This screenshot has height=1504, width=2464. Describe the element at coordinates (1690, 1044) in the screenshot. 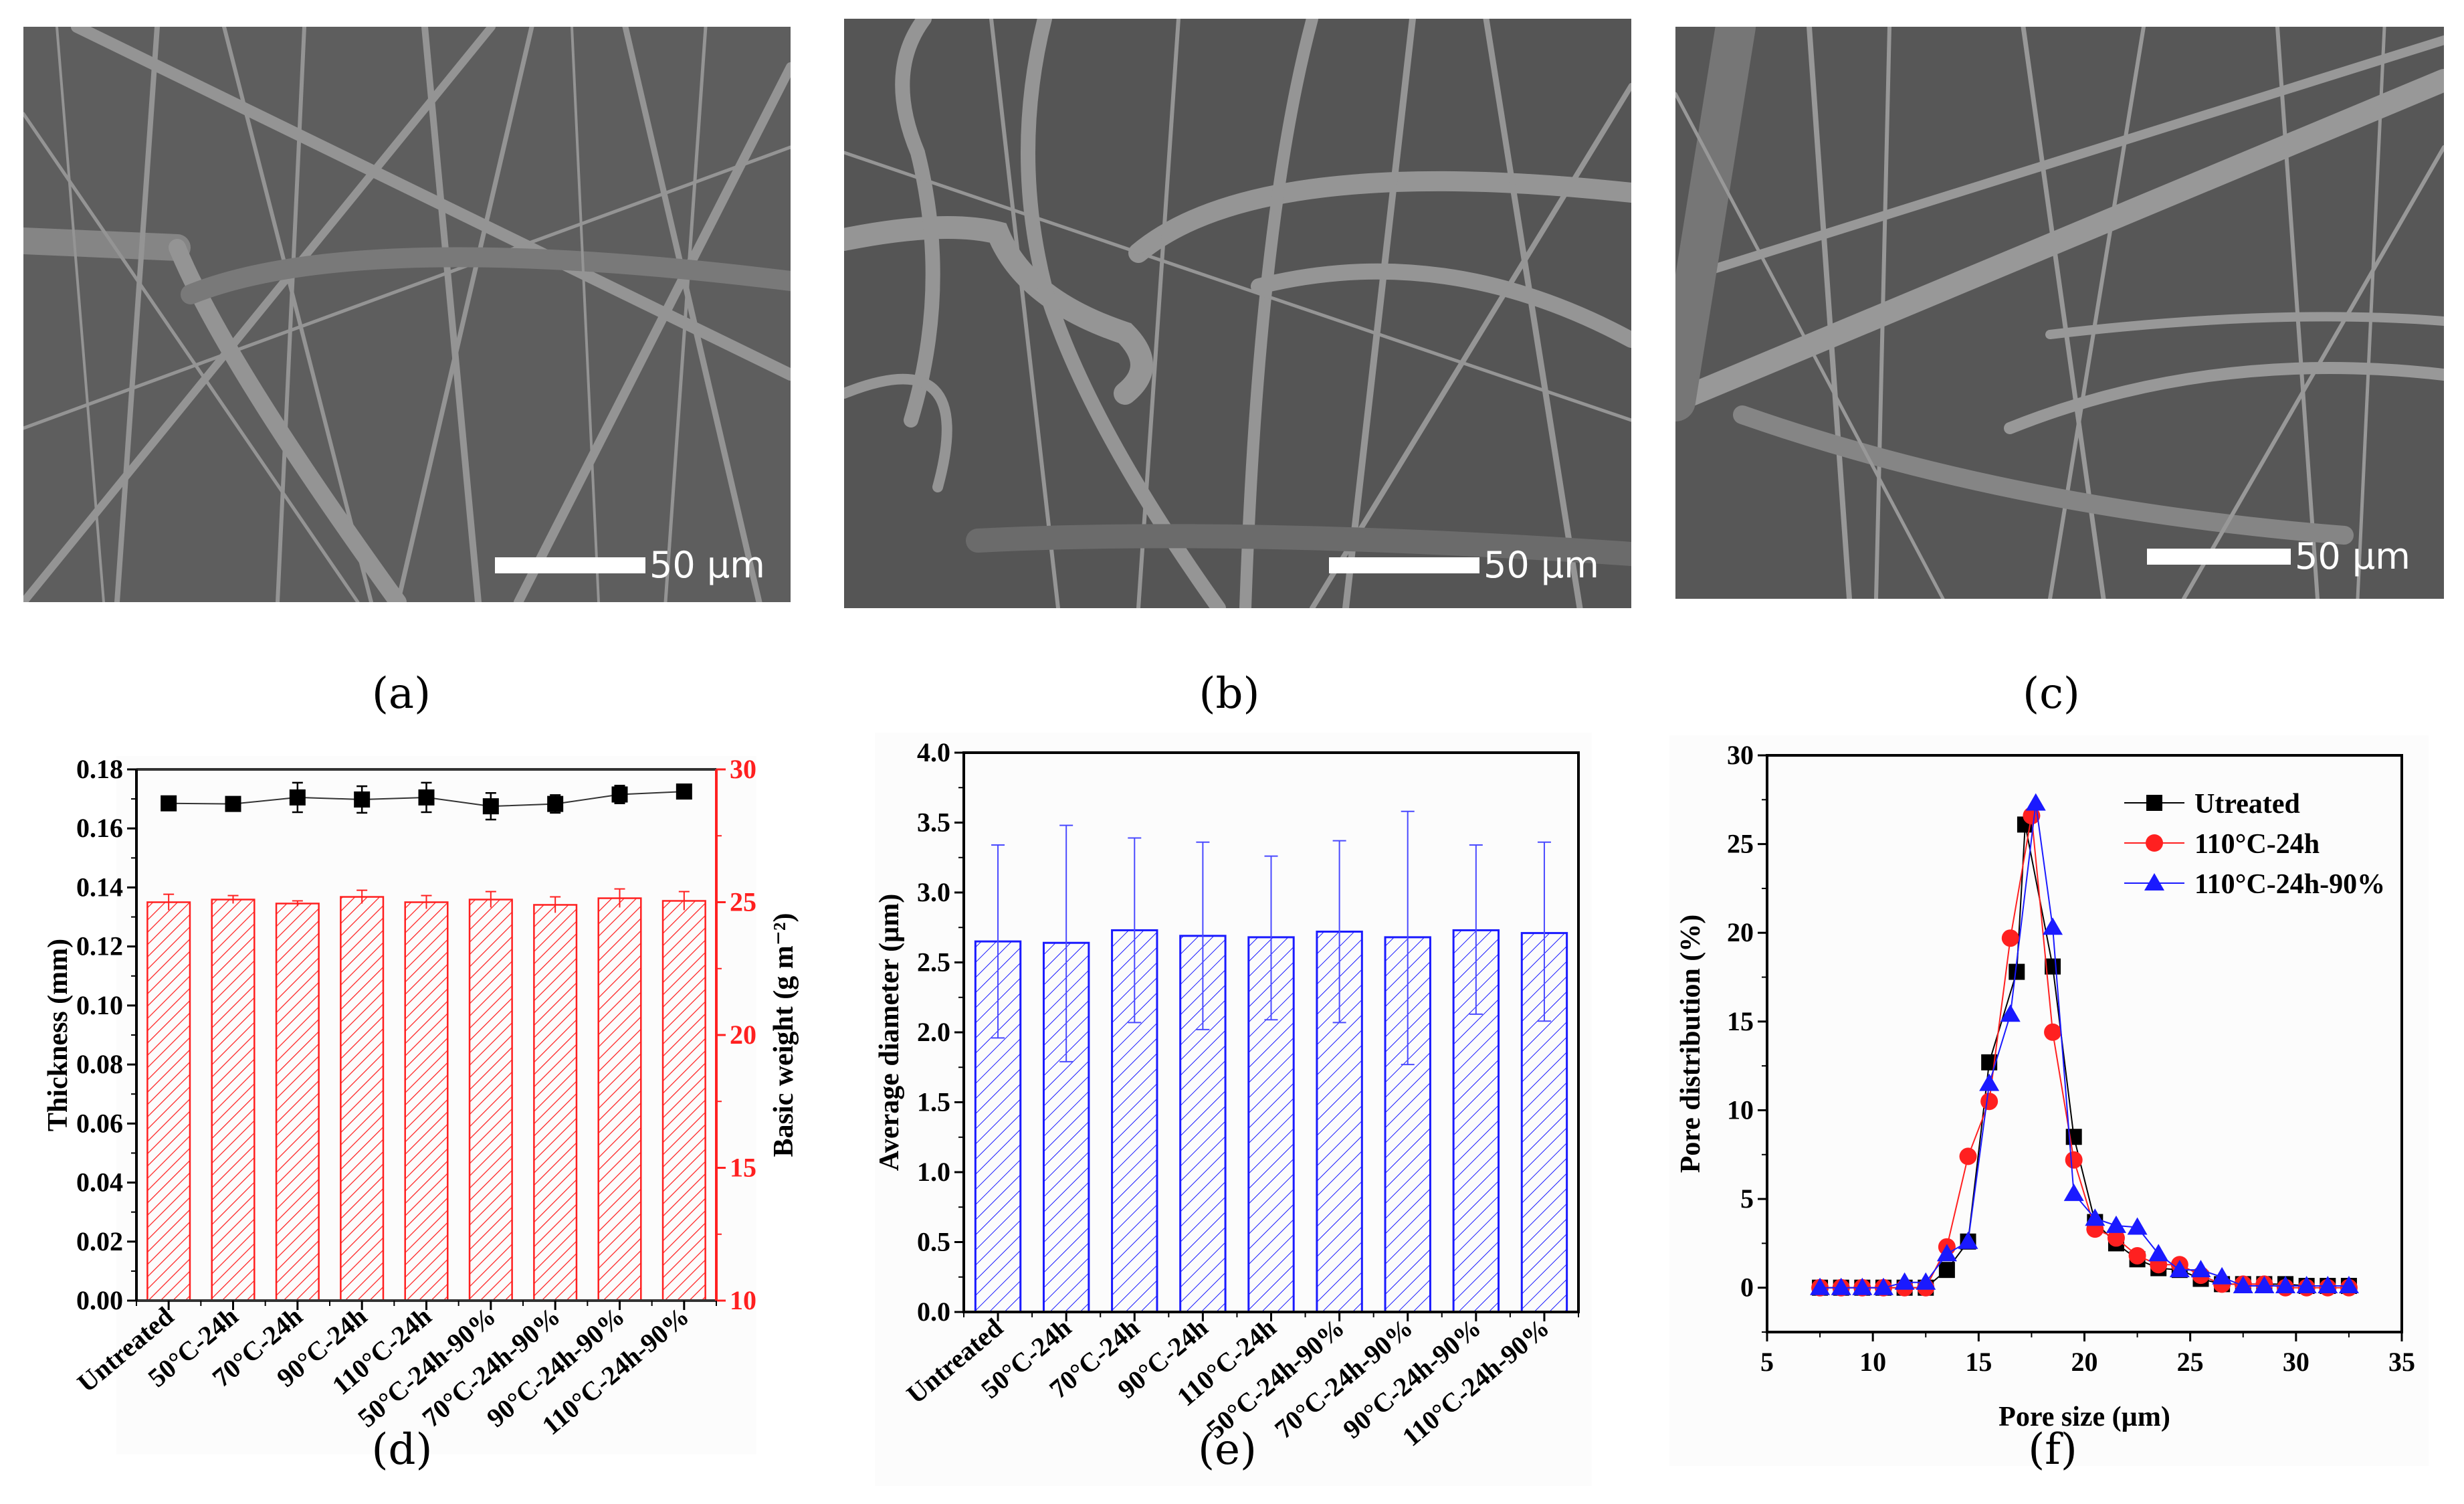

I see `y-axis-title: Pore distribution (%)` at that location.